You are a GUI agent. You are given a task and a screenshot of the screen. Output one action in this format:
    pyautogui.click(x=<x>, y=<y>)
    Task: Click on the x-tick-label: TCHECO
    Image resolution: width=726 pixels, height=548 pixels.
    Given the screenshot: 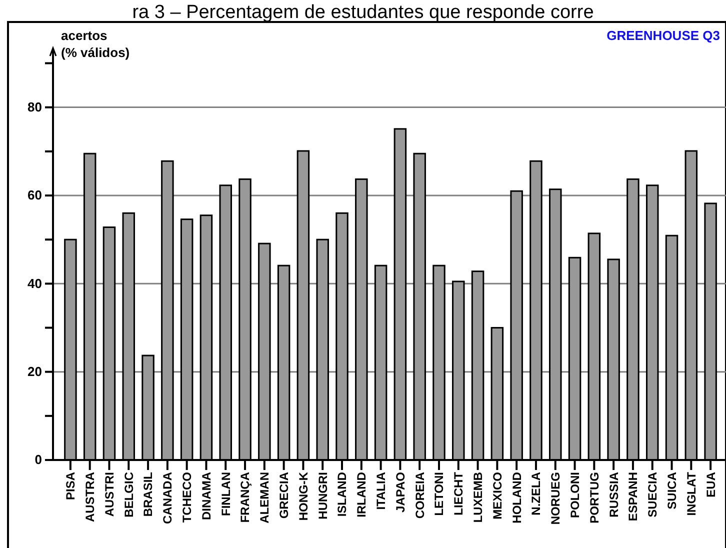 What is the action you would take?
    pyautogui.click(x=187, y=497)
    